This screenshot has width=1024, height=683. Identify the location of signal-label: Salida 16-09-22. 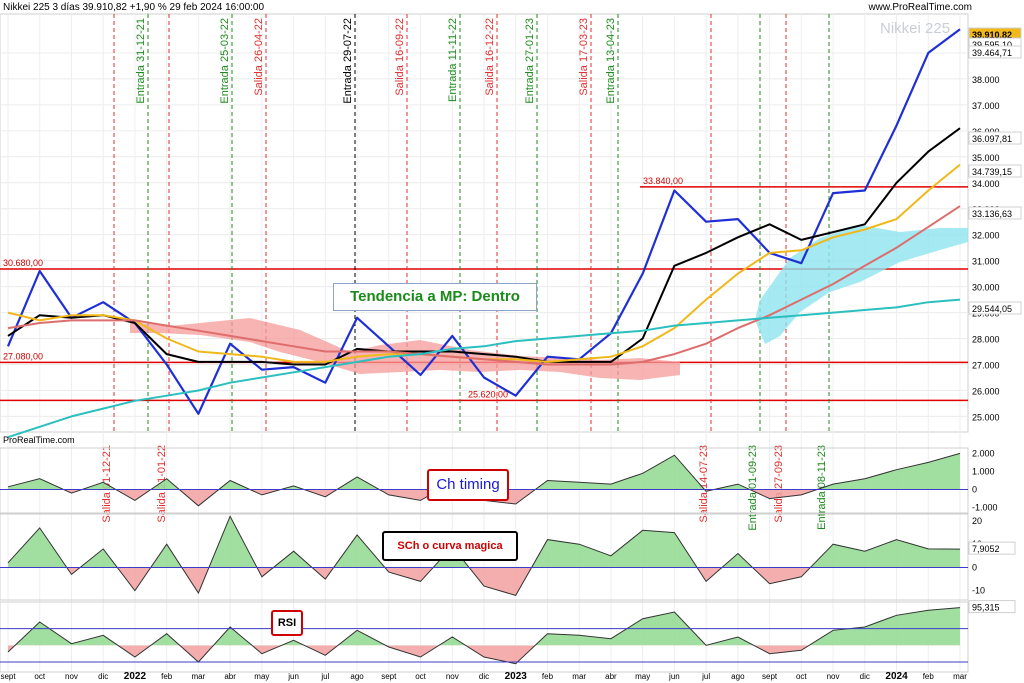
(400, 57).